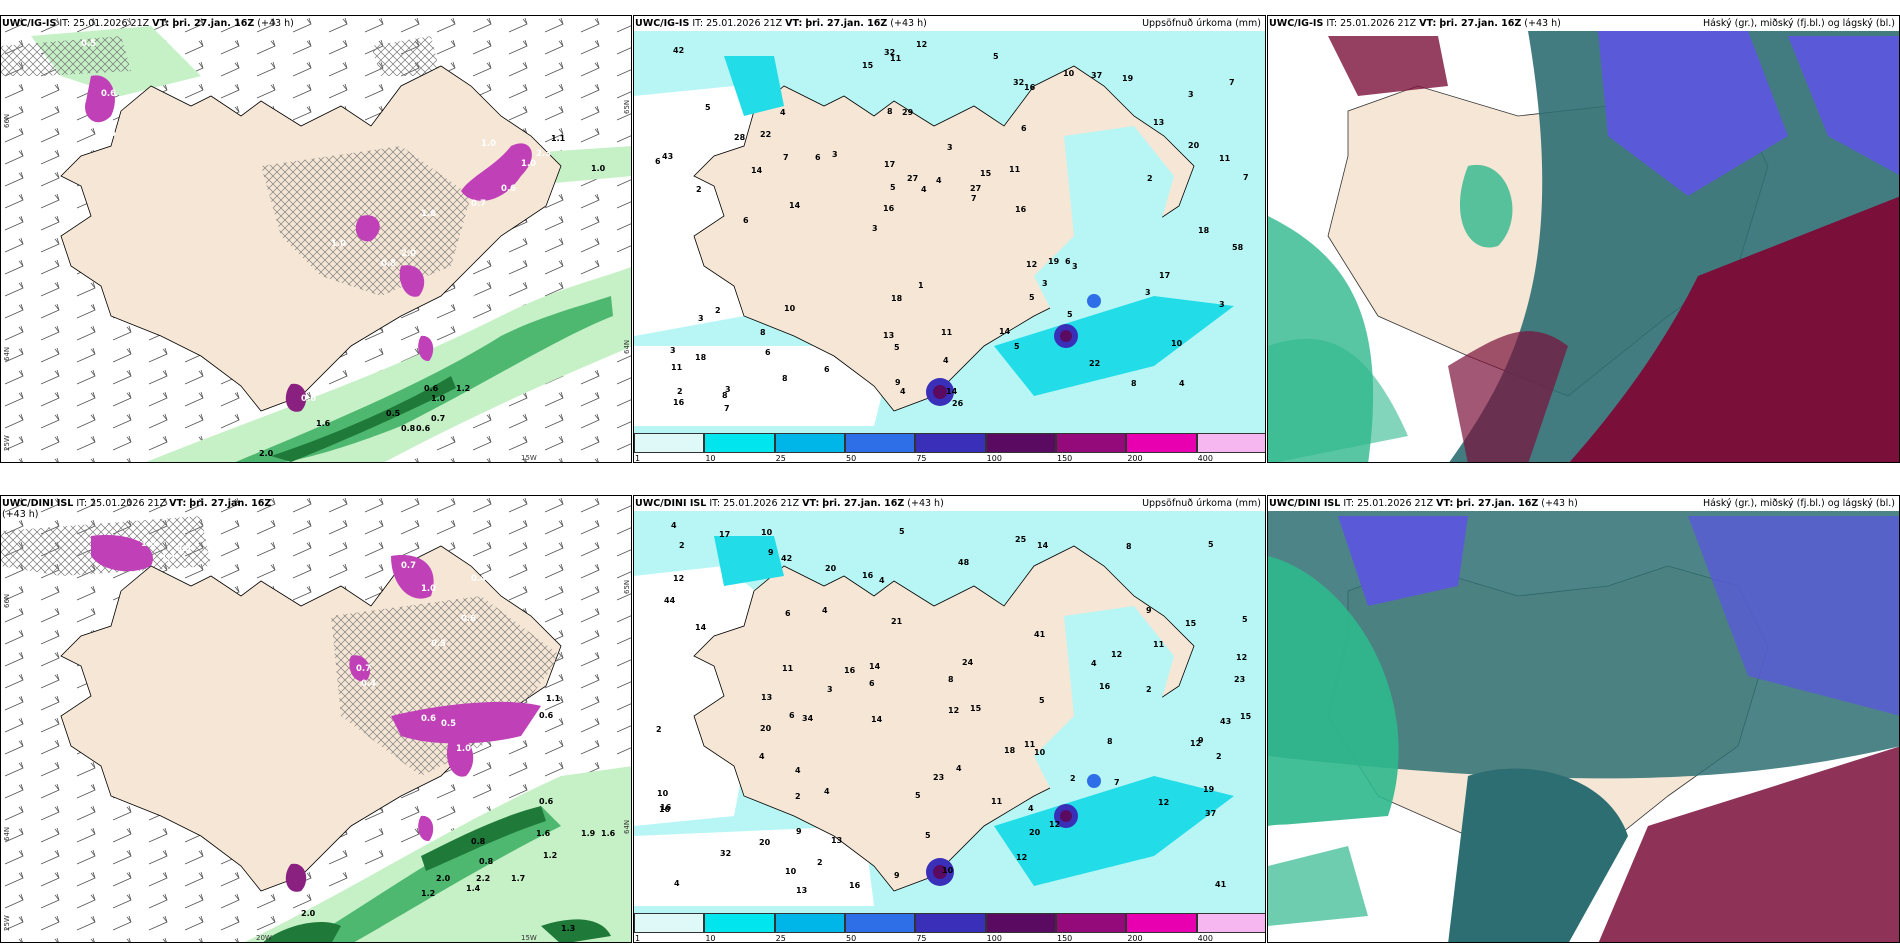 Image resolution: width=1900 pixels, height=950 pixels. What do you see at coordinates (766, 728) in the screenshot?
I see `value-label: 20` at bounding box center [766, 728].